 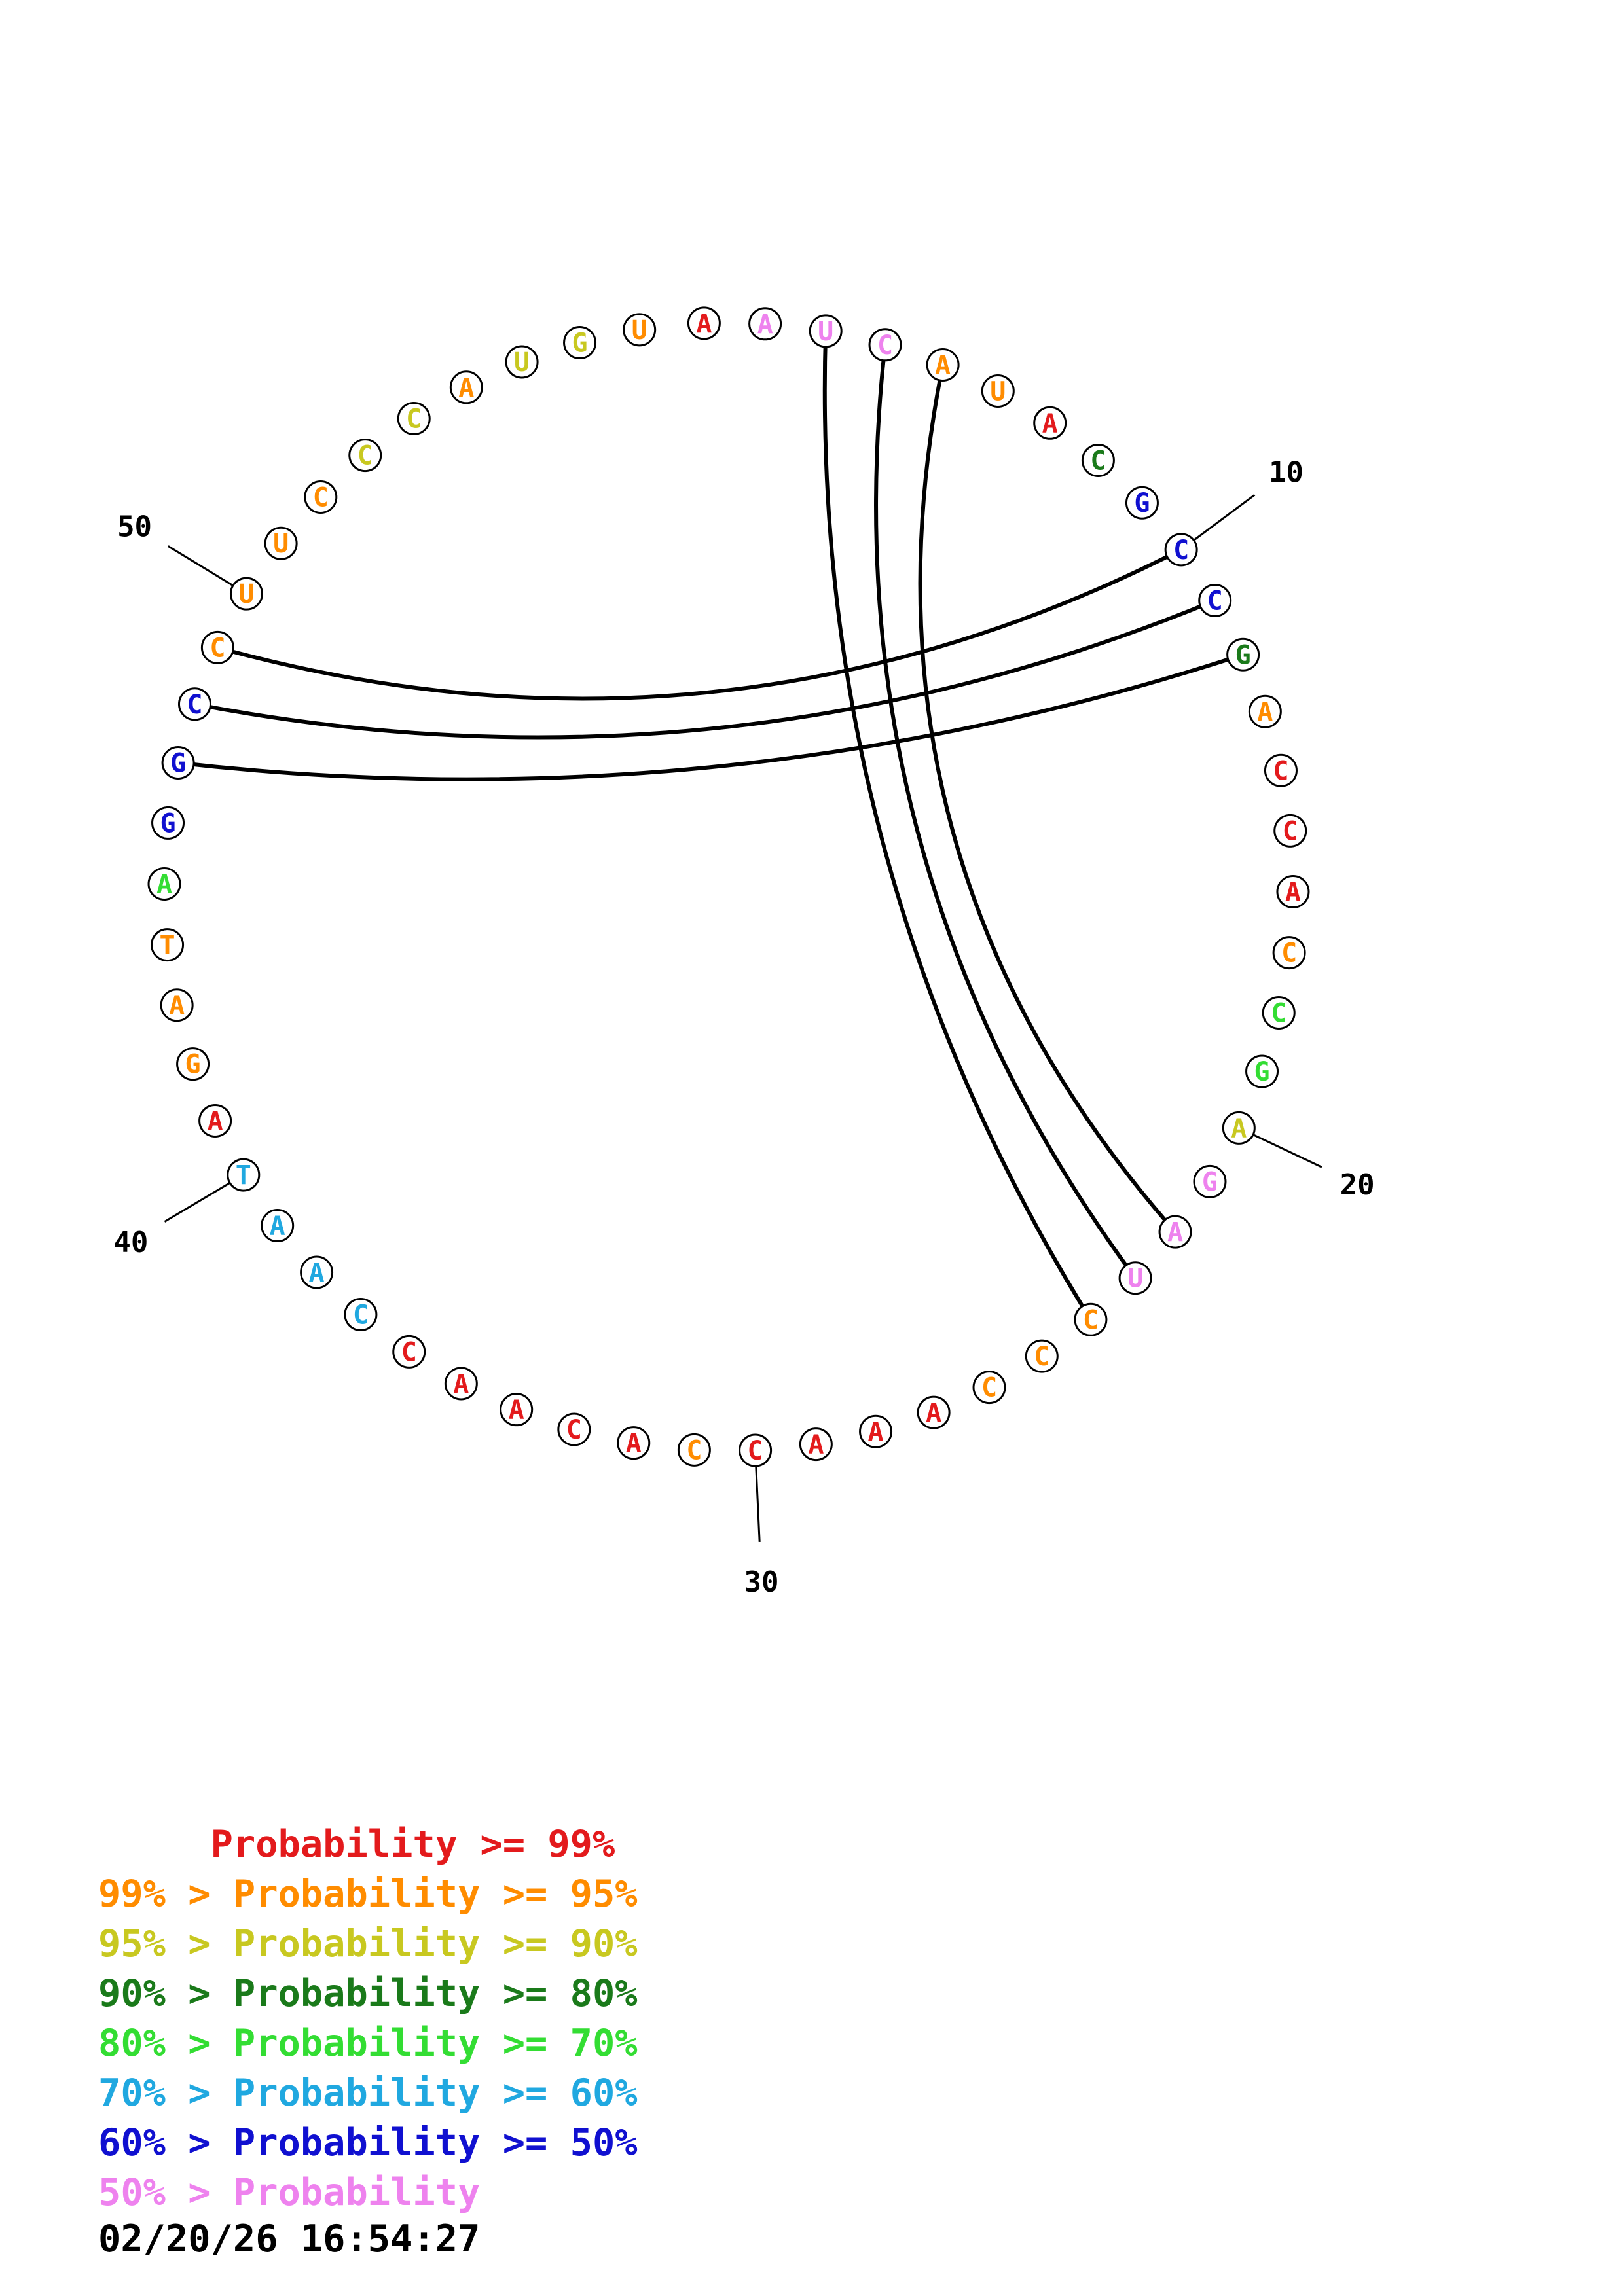 I want to click on position-label: 40, so click(x=130, y=1242).